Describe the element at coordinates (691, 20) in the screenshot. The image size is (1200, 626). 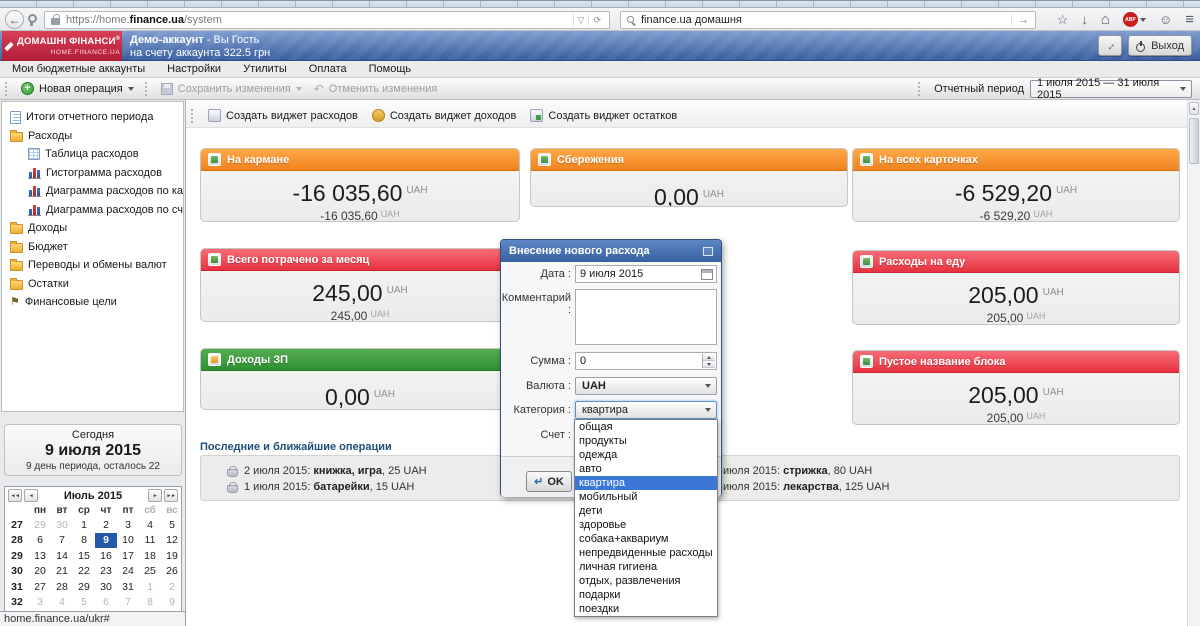
I see `search-value: finance.ua домашня` at that location.